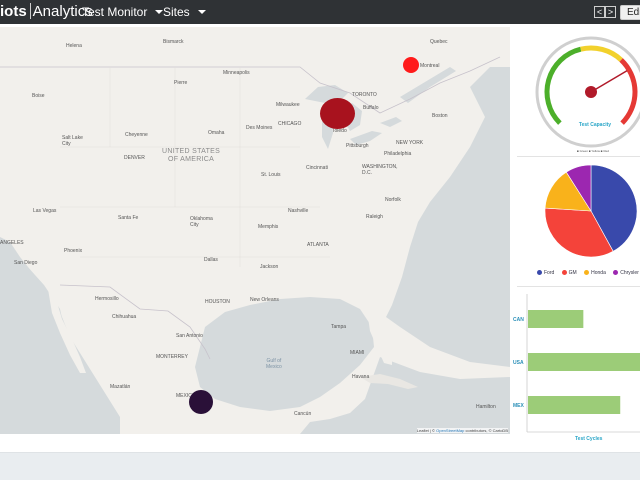  I want to click on next-button: >, so click(610, 12).